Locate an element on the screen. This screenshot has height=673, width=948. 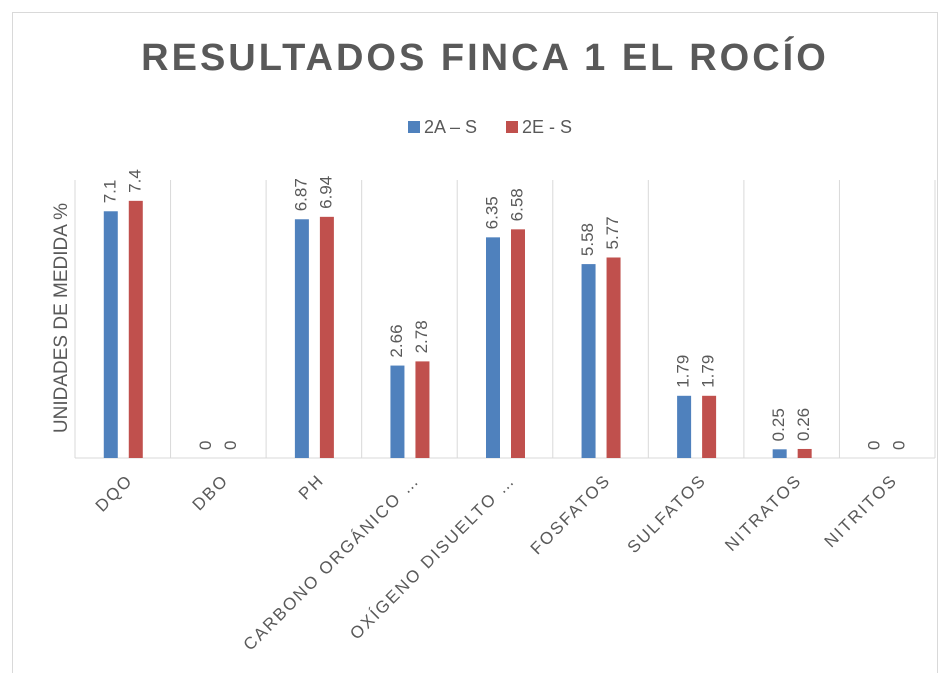
y-axis-label: UNIDADES DE MEDIDA % is located at coordinates (61, 318).